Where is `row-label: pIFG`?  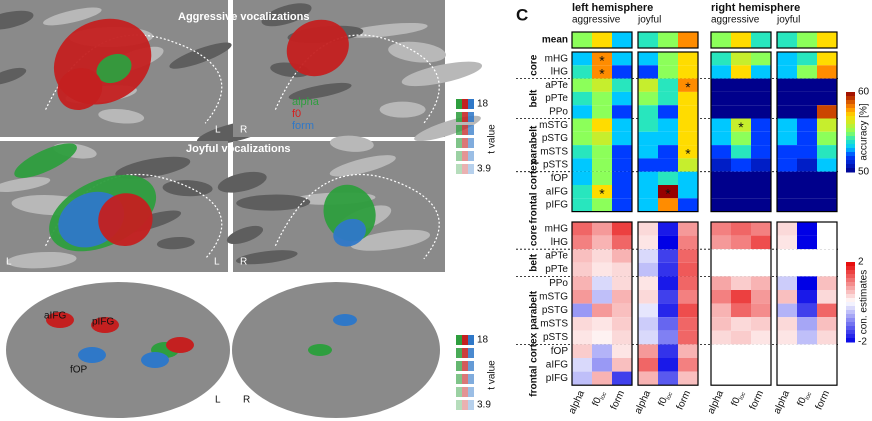 row-label: pIFG is located at coordinates (557, 205).